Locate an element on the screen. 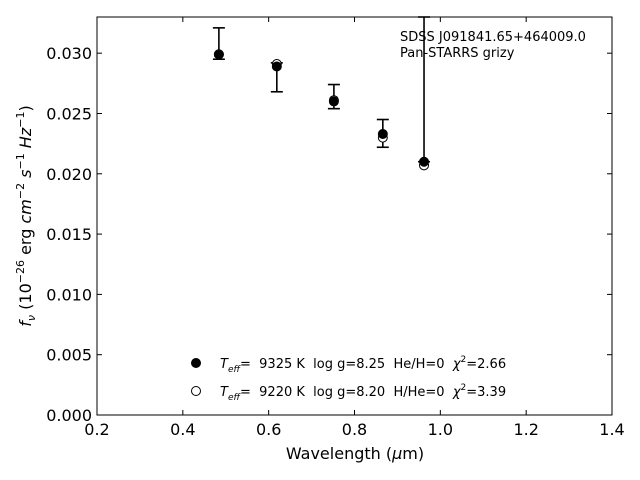 The image size is (640, 480). x-tick-label: 0.8 is located at coordinates (354, 429).